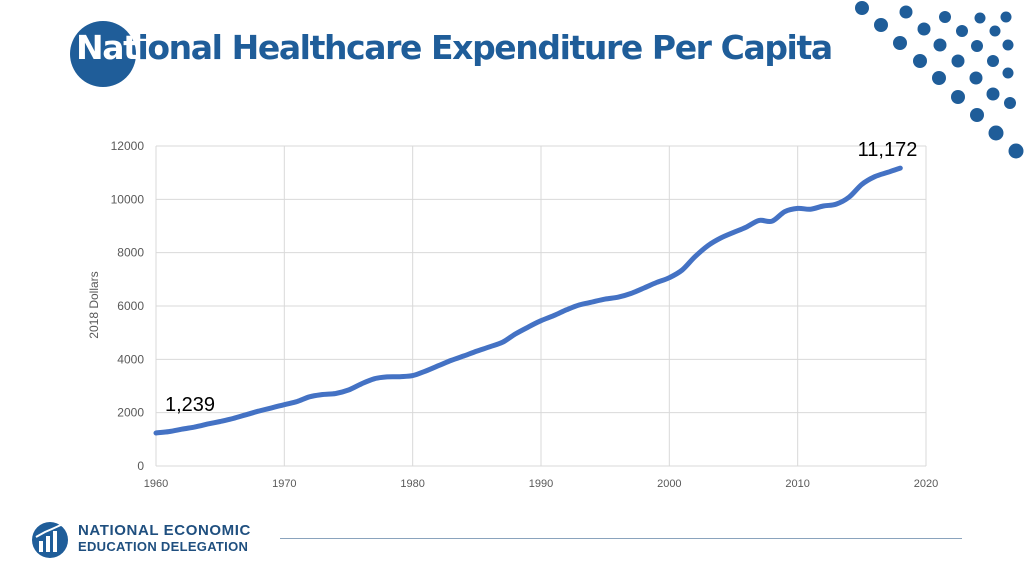  I want to click on y-tick-label: 12000, so click(128, 146).